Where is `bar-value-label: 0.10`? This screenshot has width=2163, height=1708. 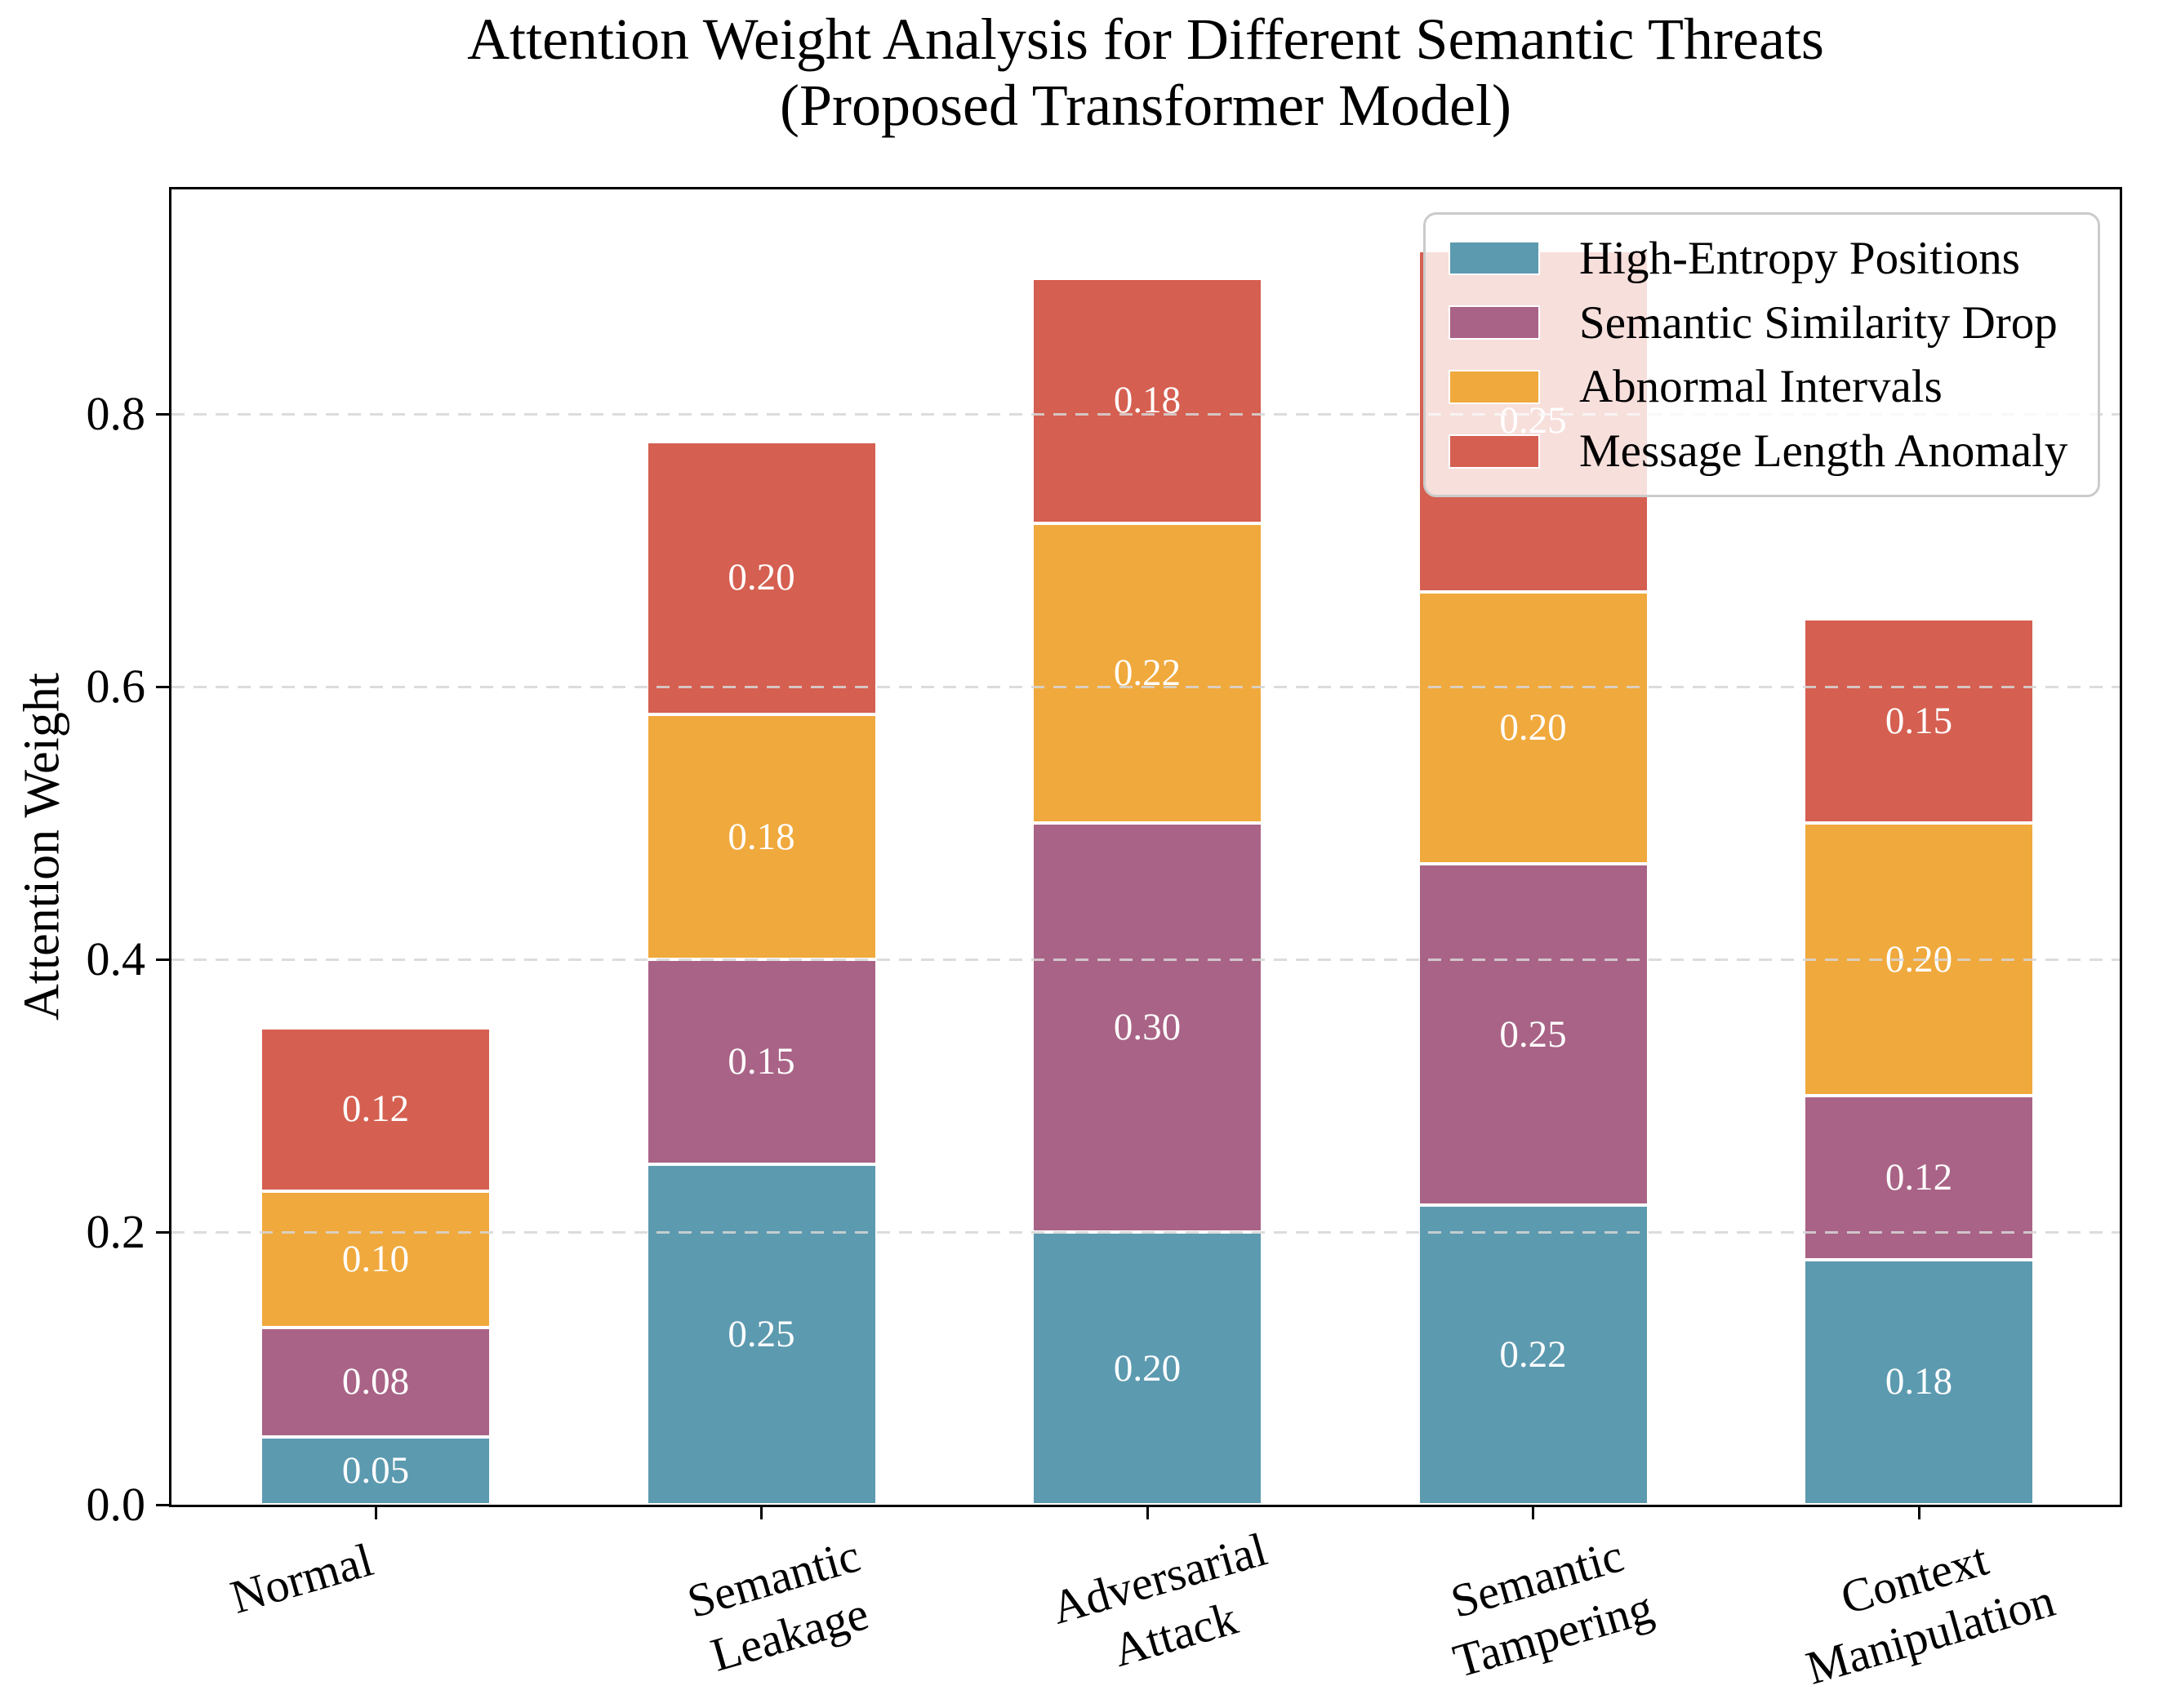
bar-value-label: 0.10 is located at coordinates (375, 1259).